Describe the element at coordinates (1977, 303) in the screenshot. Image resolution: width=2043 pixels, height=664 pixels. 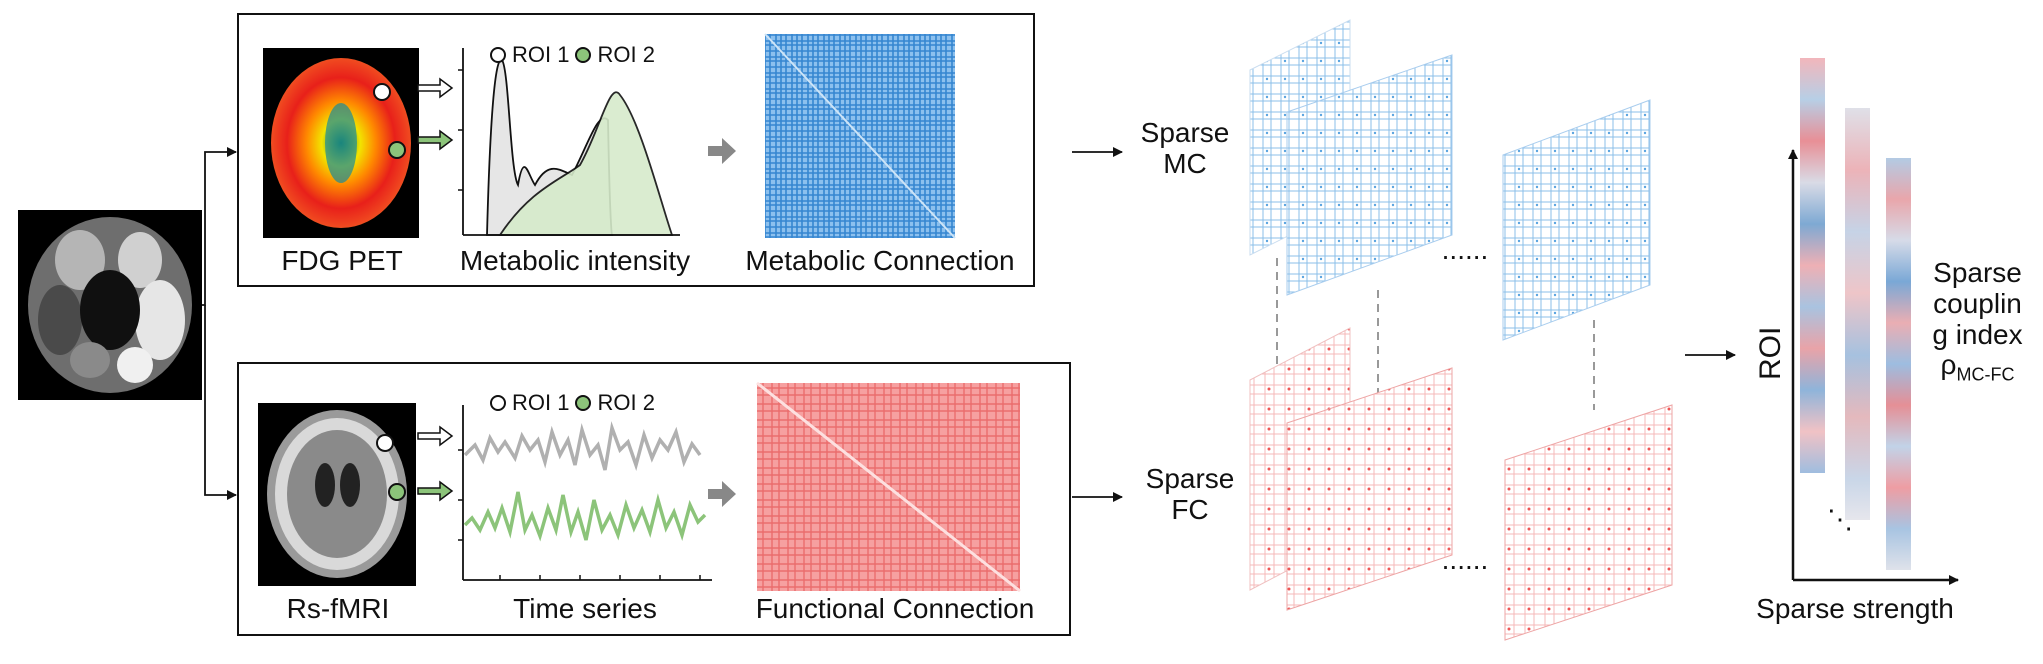
I see `index-label-line2: couplin` at that location.